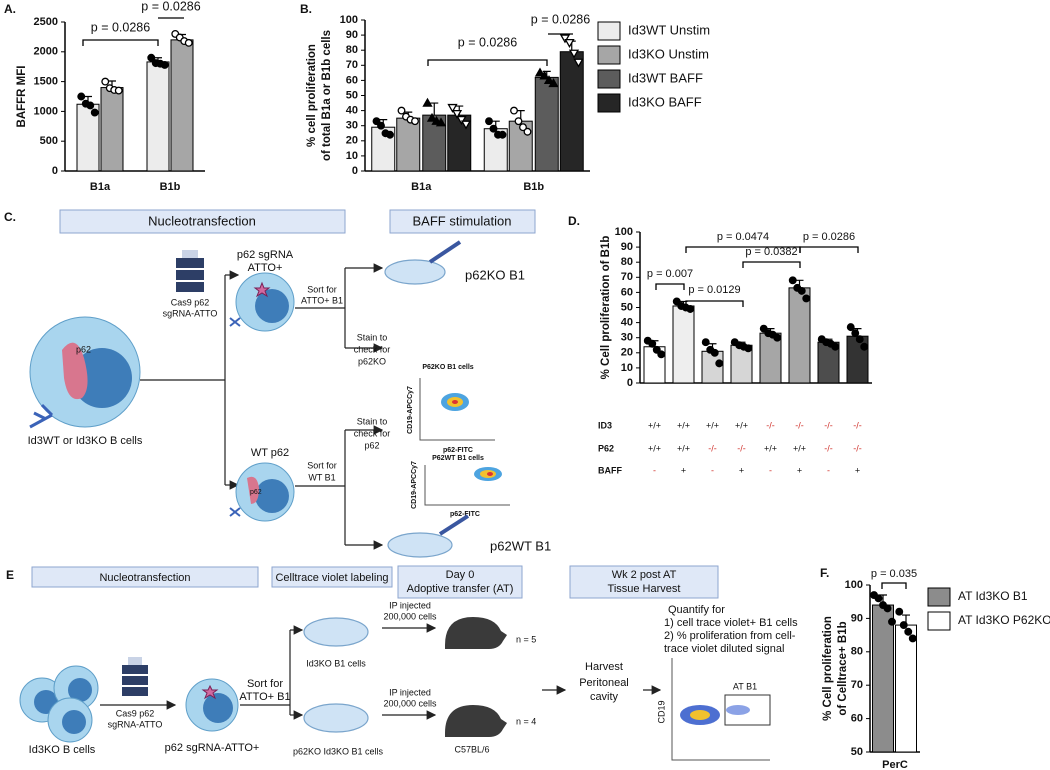  Describe the element at coordinates (312, 95) in the screenshot. I see `y-axis-label: % cell proliferation` at that location.